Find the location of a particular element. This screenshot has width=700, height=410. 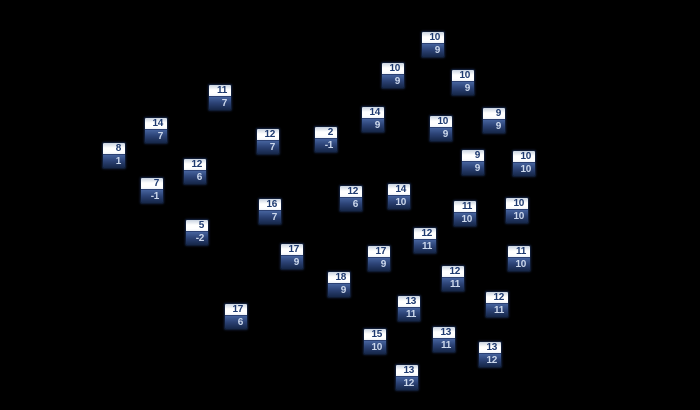

node-top-value: 7 is located at coordinates (152, 184).